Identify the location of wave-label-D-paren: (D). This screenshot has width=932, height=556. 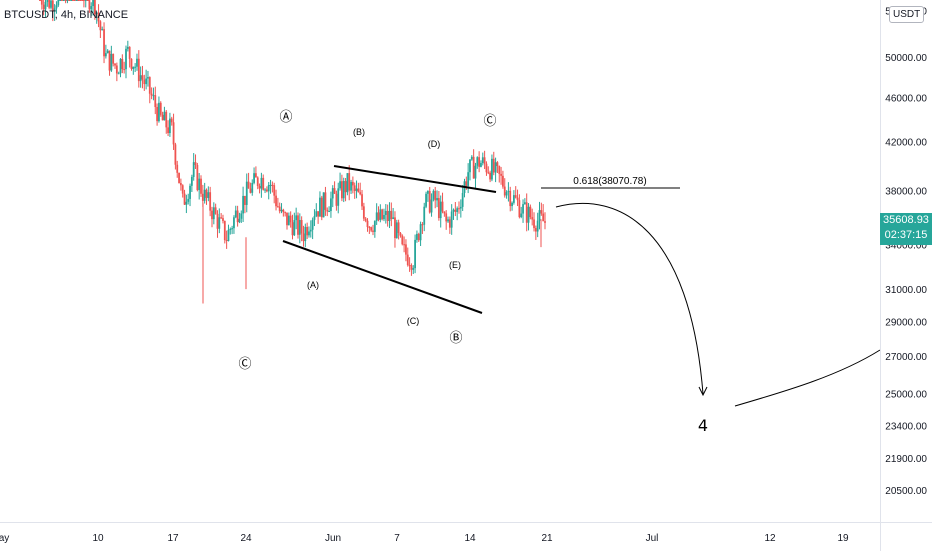
(434, 144).